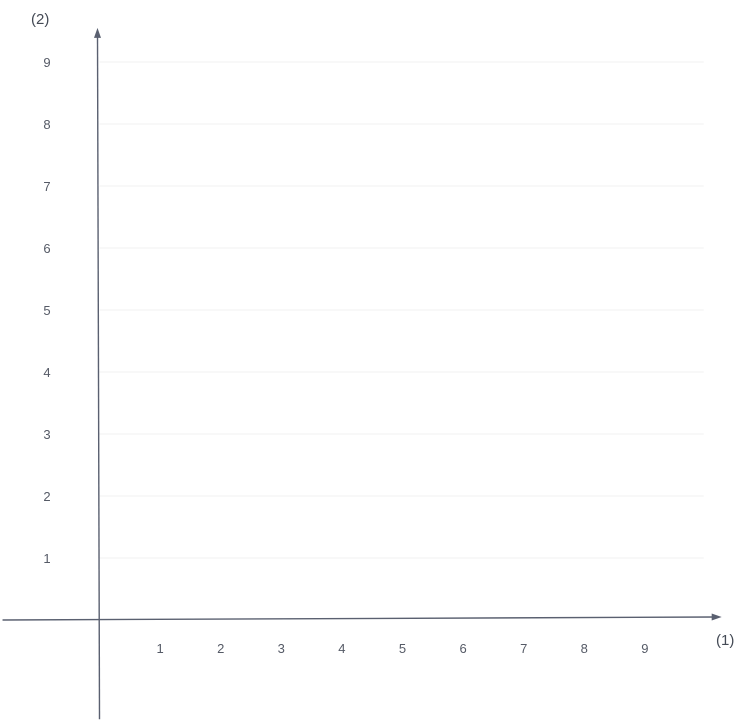  What do you see at coordinates (523, 648) in the screenshot?
I see `x-tick-label-7: 7` at bounding box center [523, 648].